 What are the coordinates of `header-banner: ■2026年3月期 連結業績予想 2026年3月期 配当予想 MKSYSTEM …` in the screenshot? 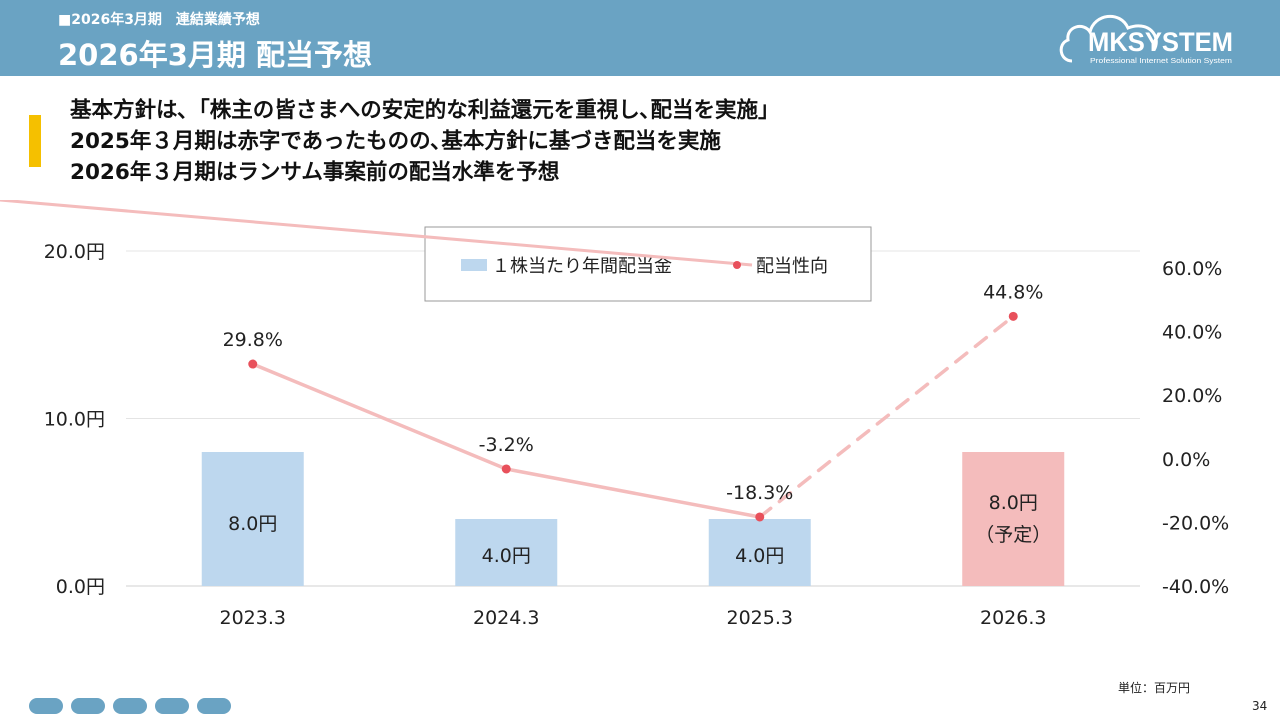 It's located at (640, 38).